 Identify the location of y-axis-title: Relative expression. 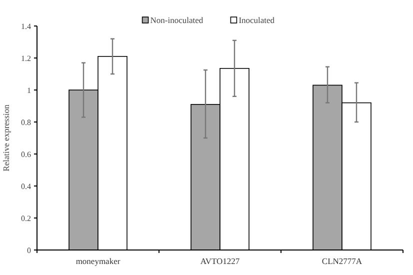
(6, 138).